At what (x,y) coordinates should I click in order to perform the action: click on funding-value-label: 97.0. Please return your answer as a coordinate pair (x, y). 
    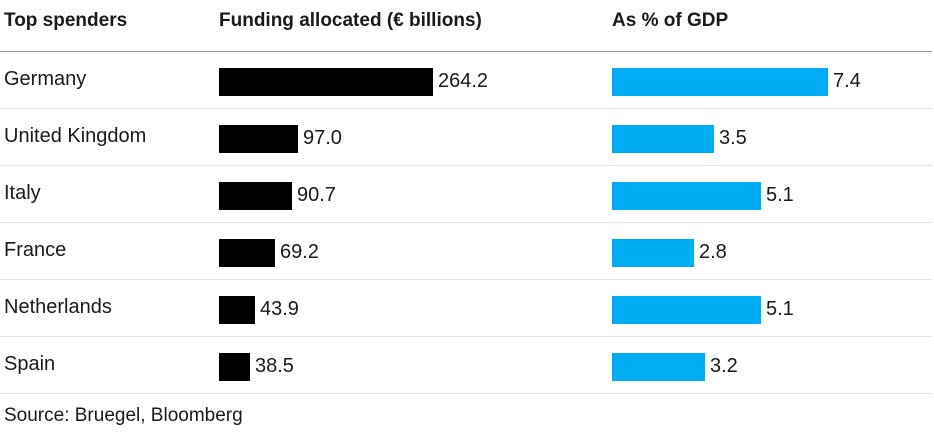
    Looking at the image, I should click on (322, 138).